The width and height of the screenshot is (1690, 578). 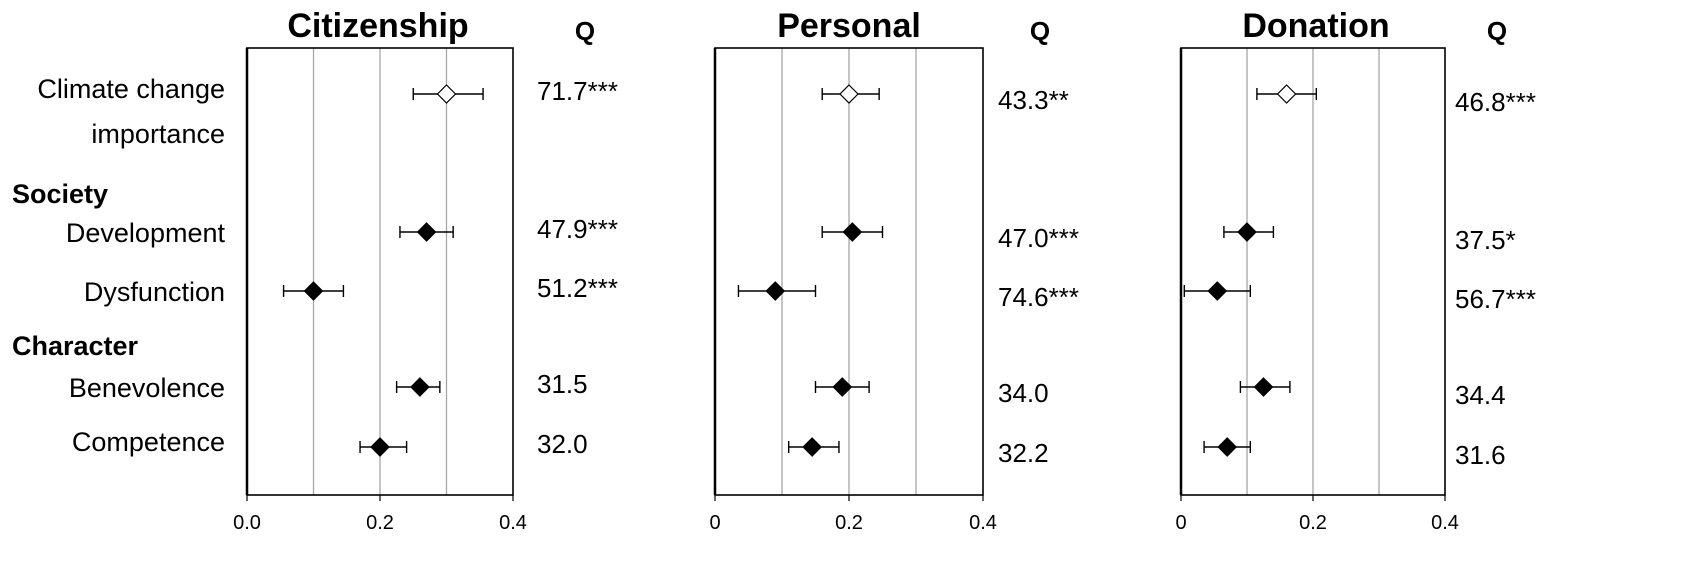 What do you see at coordinates (1038, 238) in the screenshot?
I see `personal-q-value-development: 47.0***` at bounding box center [1038, 238].